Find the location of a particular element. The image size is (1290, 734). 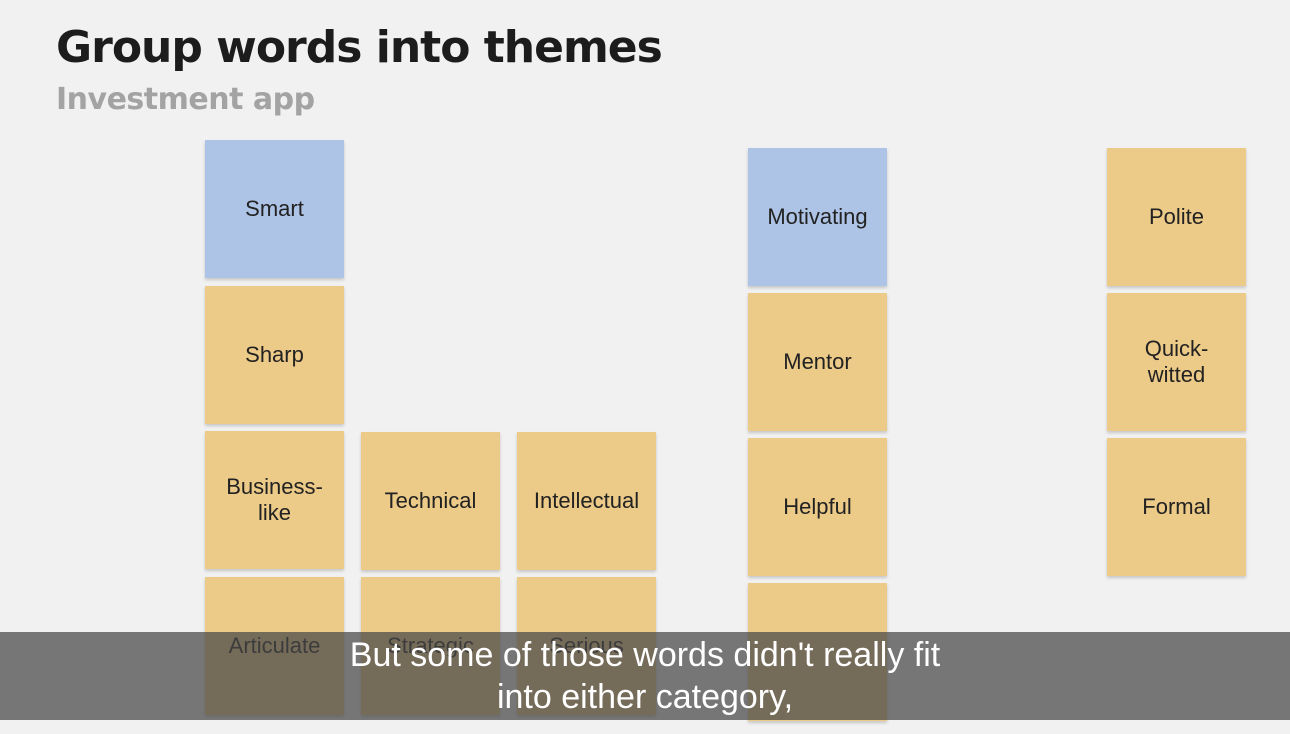

sticky-note: Formal is located at coordinates (1176, 507).